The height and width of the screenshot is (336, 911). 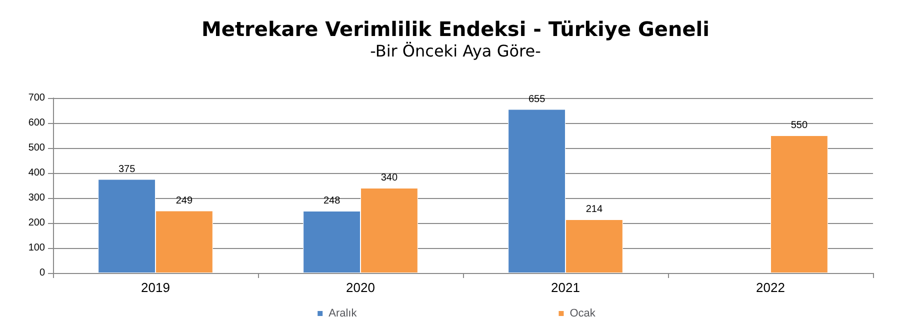 What do you see at coordinates (37, 198) in the screenshot?
I see `y-tick-label: 300` at bounding box center [37, 198].